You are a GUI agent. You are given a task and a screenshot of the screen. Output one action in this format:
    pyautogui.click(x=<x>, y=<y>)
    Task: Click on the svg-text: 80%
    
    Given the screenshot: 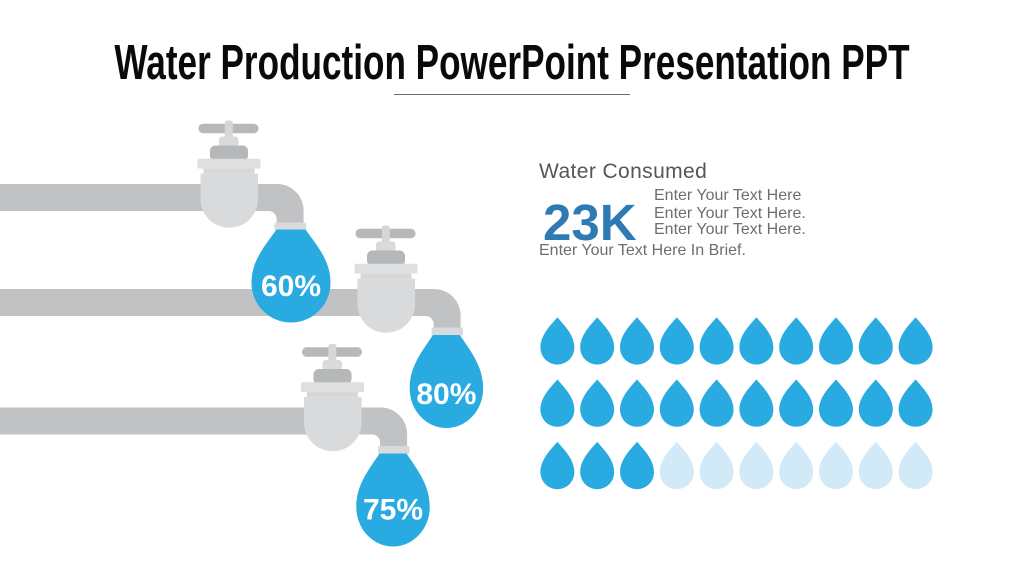 What is the action you would take?
    pyautogui.click(x=446, y=394)
    